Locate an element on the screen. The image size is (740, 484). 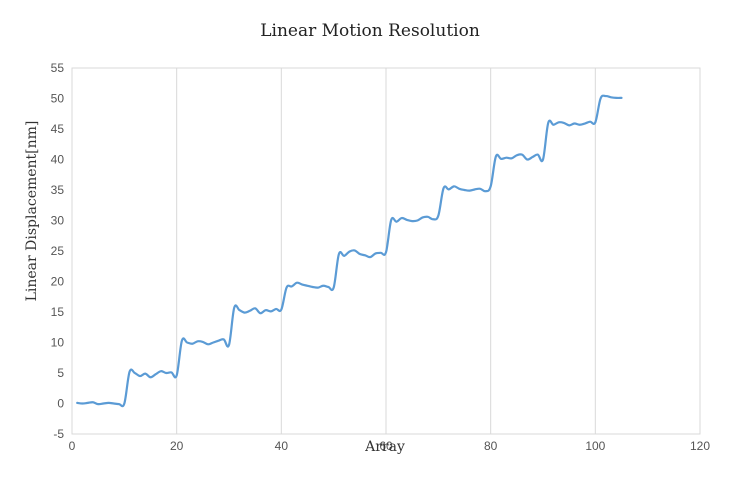
y-tick-label: 55 is located at coordinates (58, 68).